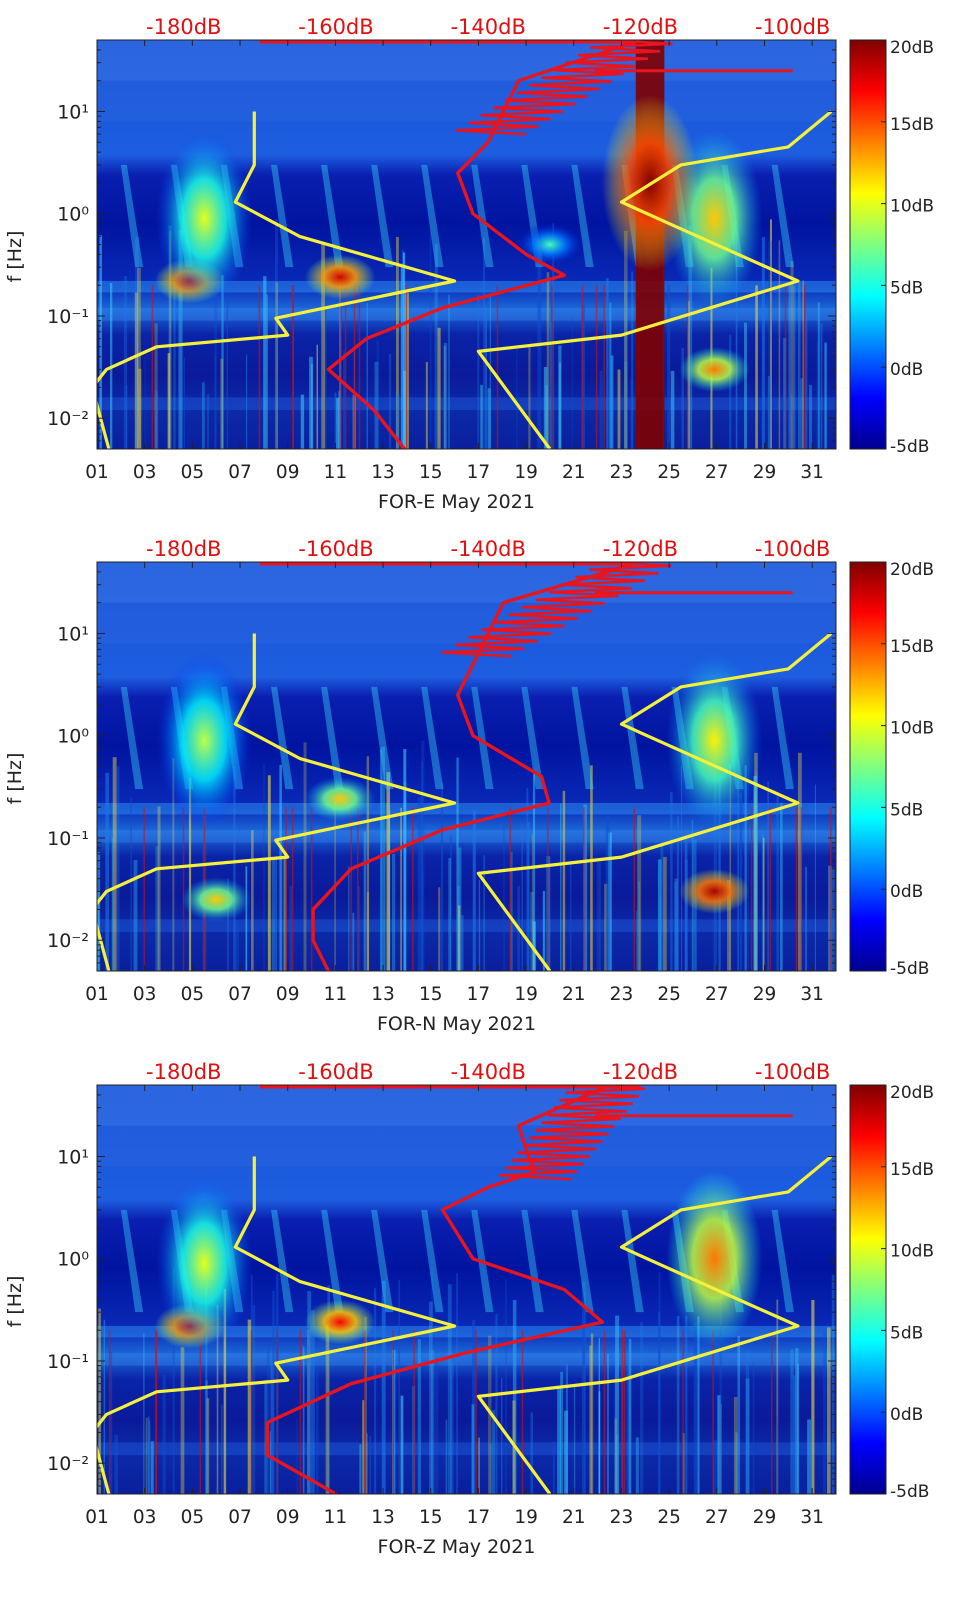  Describe the element at coordinates (383, 994) in the screenshot. I see `x-tick-label: 13` at that location.